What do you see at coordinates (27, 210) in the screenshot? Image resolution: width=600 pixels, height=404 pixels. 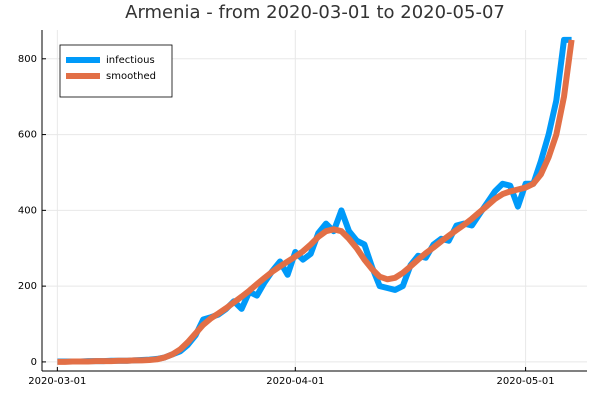 I see `y-tick-label: 400` at bounding box center [27, 210].